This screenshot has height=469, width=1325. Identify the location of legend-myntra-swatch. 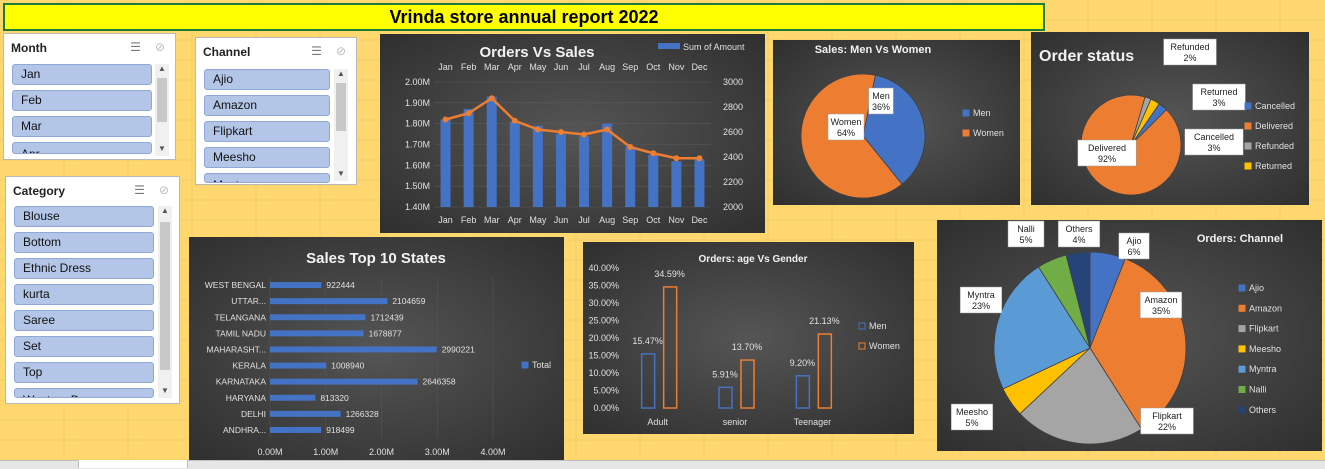
(1242, 369).